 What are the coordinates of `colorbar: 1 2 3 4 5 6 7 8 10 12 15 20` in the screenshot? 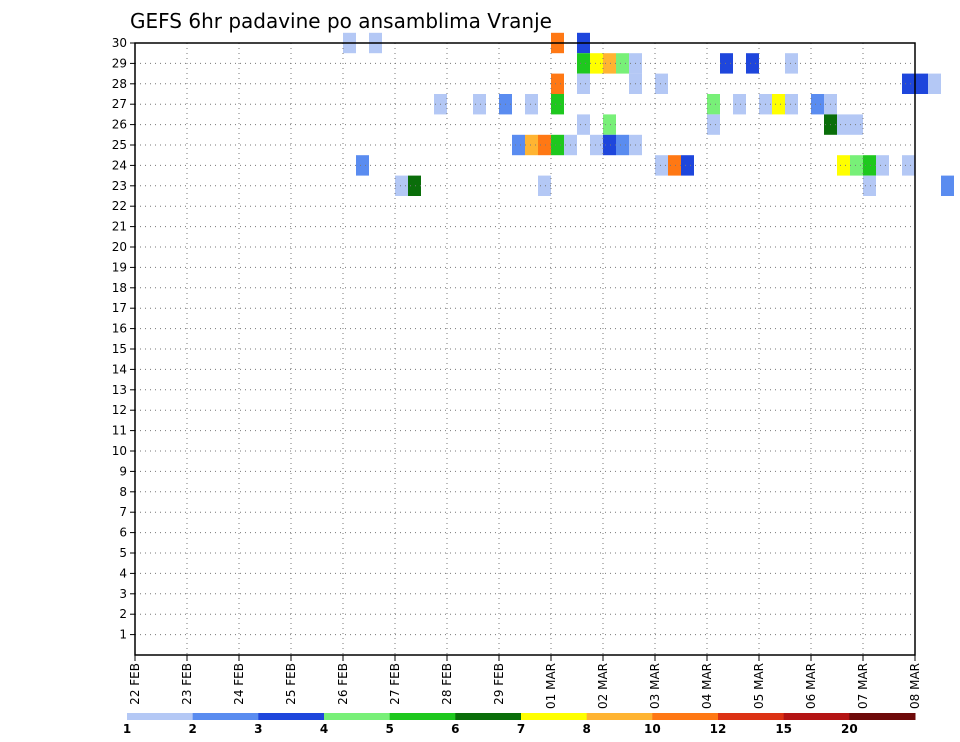 It's located at (519, 724).